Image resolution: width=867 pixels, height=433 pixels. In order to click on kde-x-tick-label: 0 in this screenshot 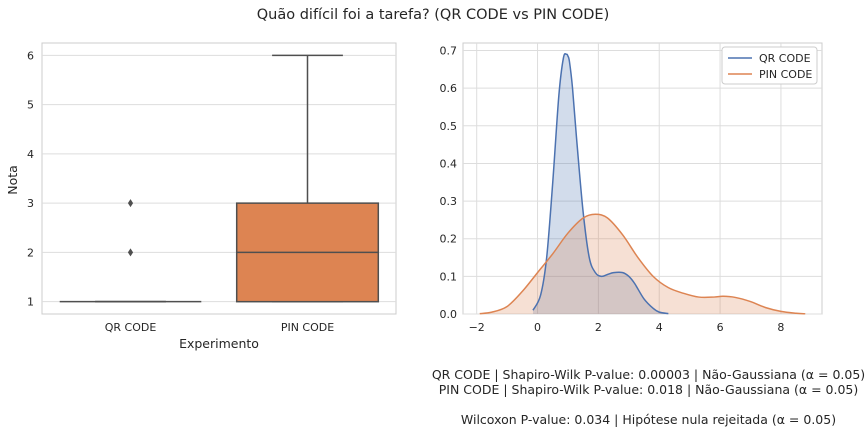, I will do `click(537, 327)`.